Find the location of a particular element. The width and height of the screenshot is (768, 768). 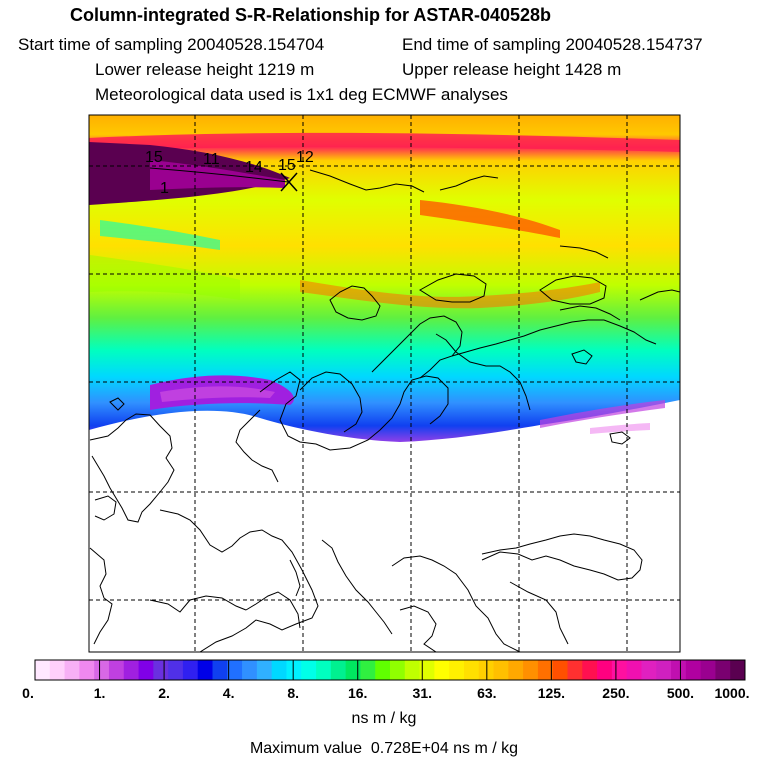

colorbar-tick-label: 63. is located at coordinates (487, 693).